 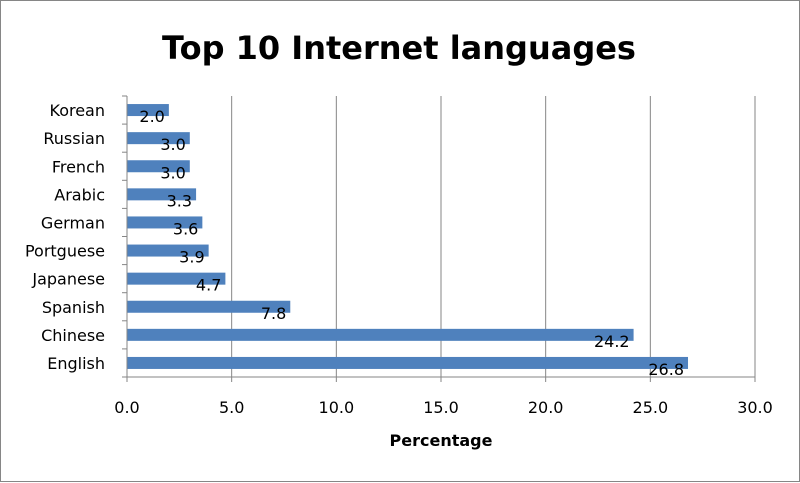 What do you see at coordinates (76, 363) in the screenshot?
I see `category-label: English` at bounding box center [76, 363].